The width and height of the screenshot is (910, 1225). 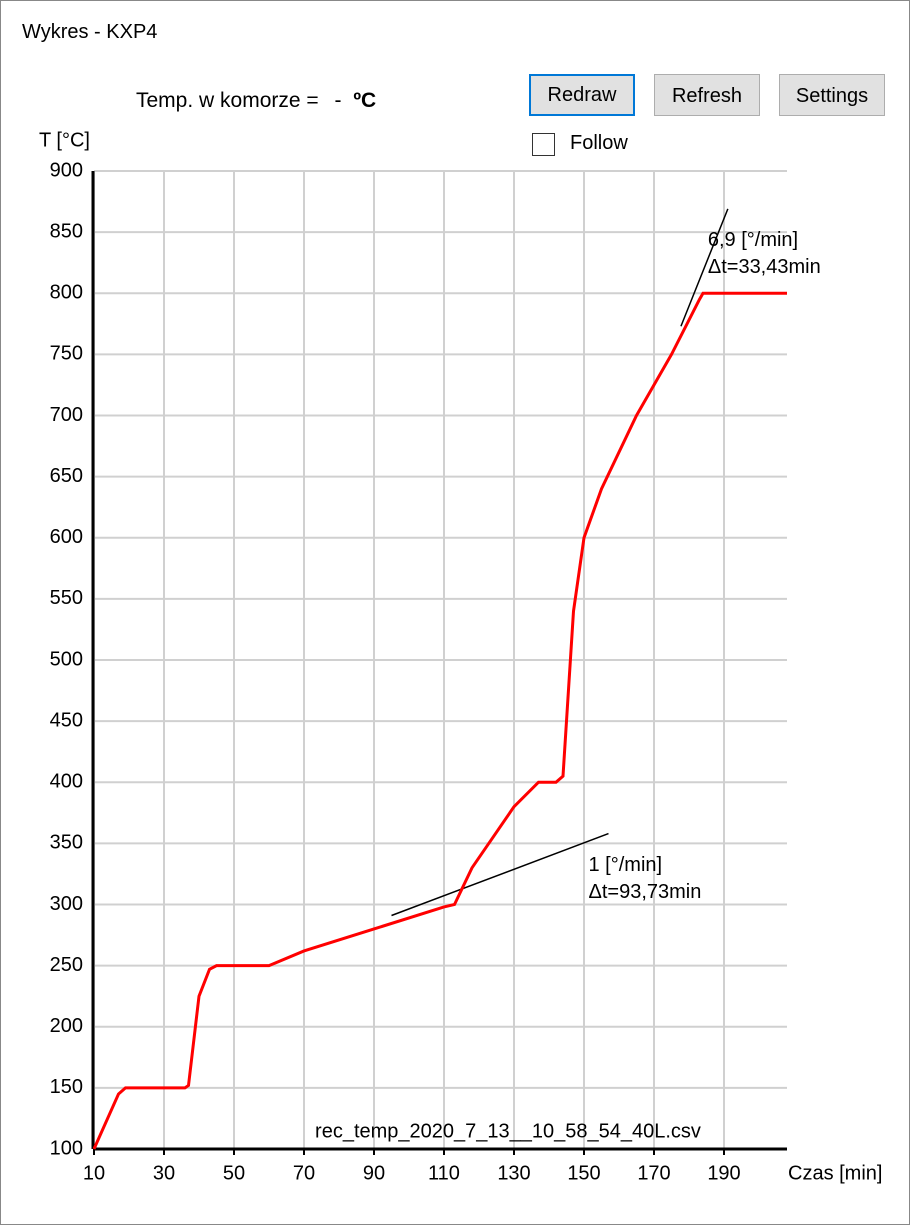 I want to click on y-tick-label: 800, so click(x=66, y=293).